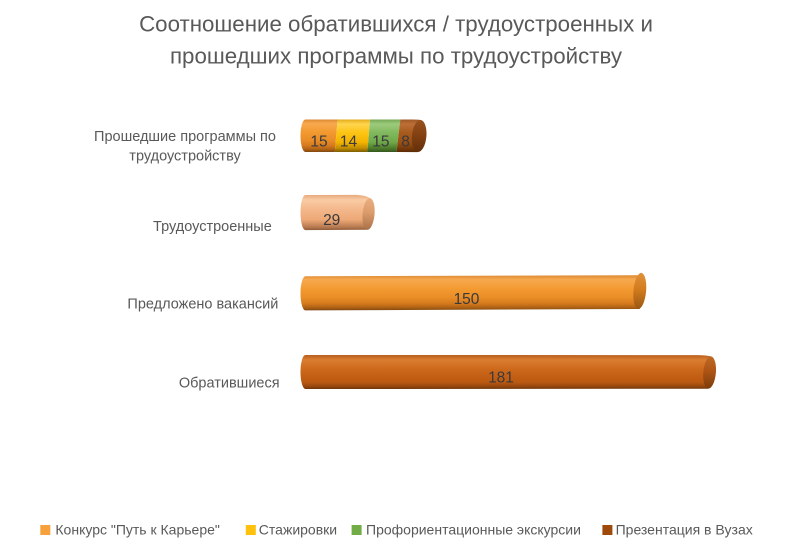  Describe the element at coordinates (349, 142) in the screenshot. I see `svg-text: 14` at that location.